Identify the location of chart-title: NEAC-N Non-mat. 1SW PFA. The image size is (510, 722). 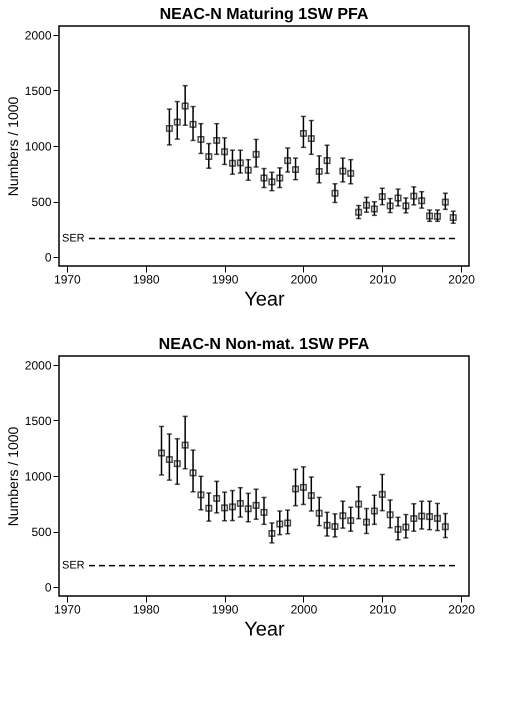
(264, 344).